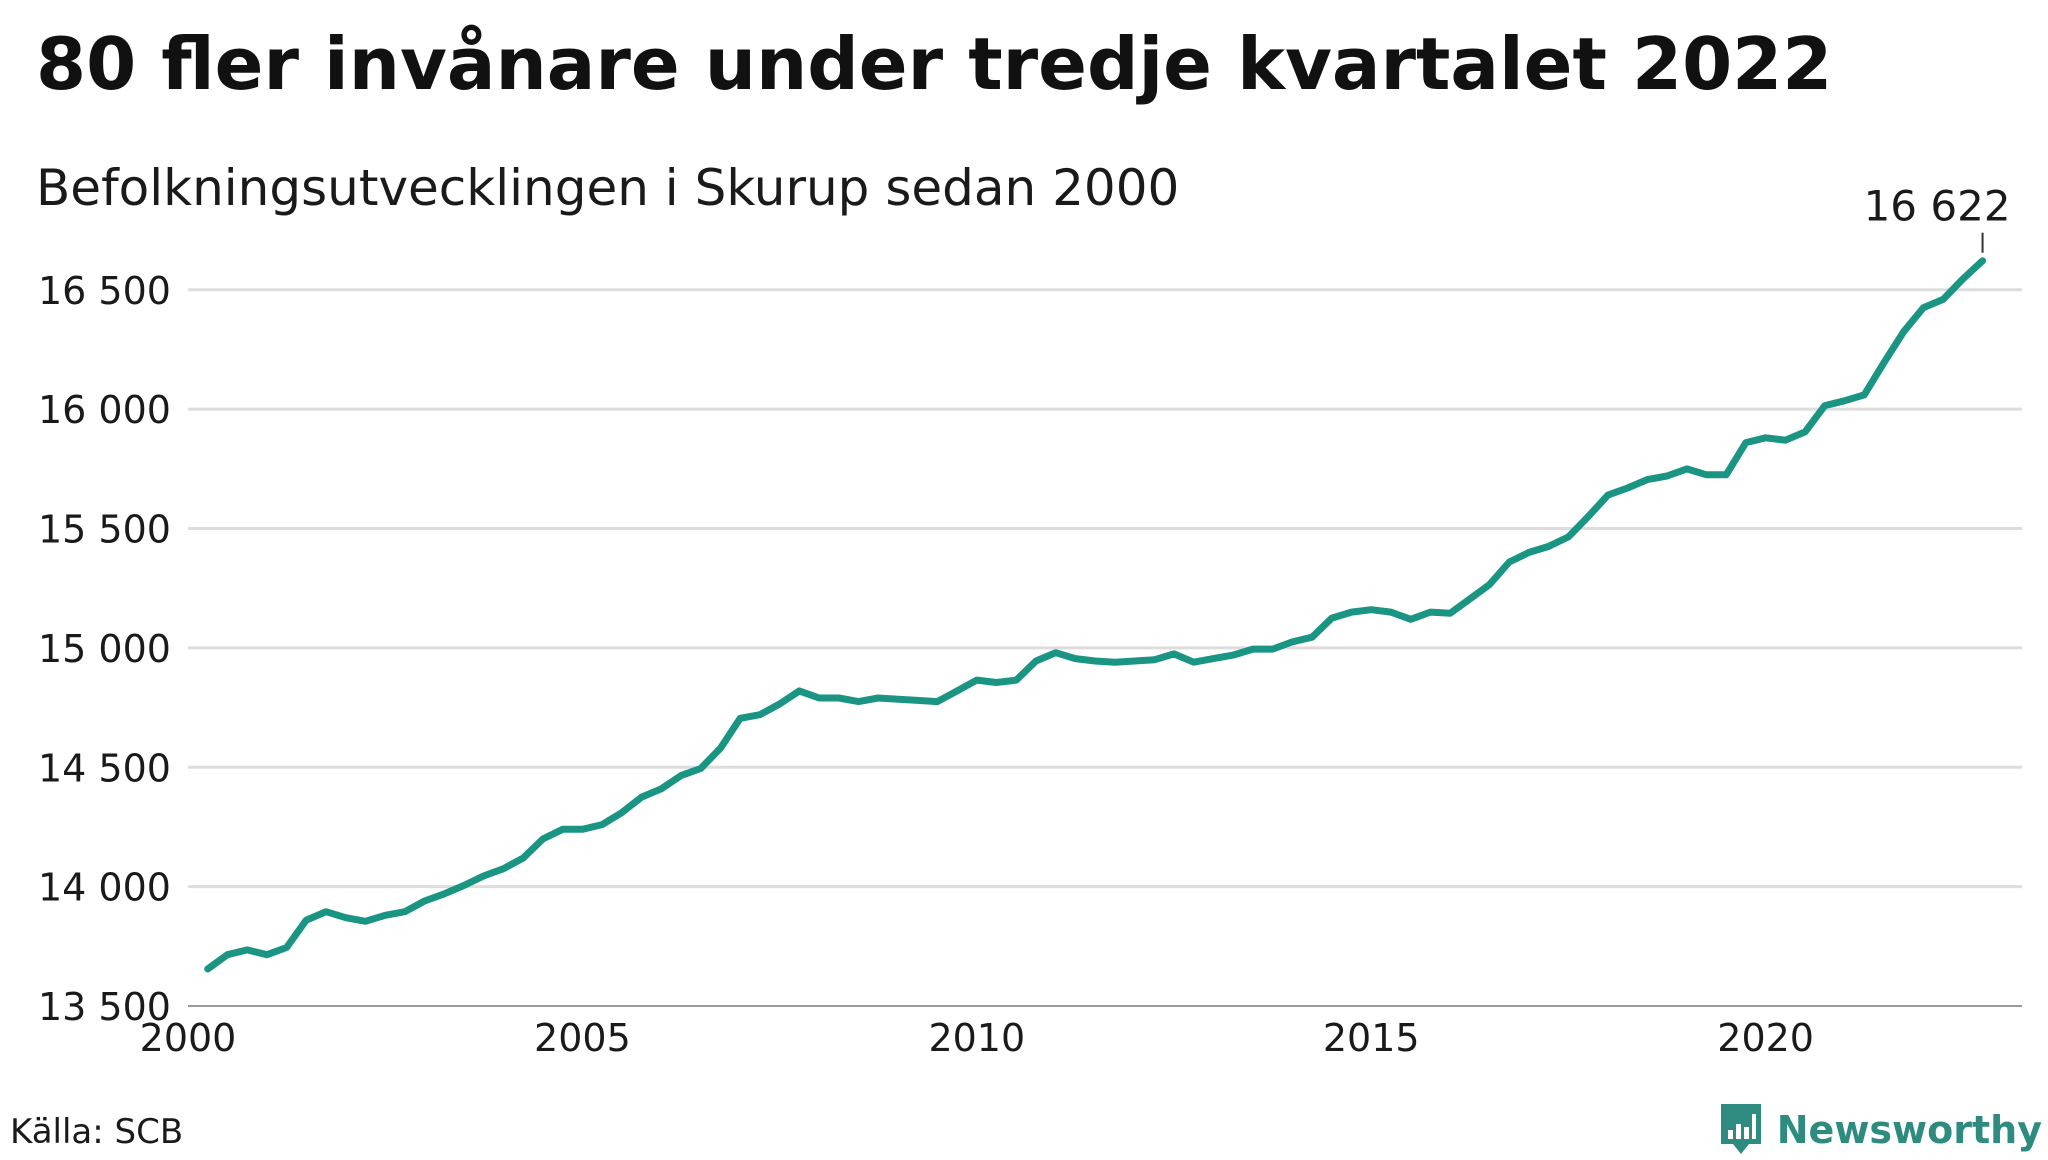  Describe the element at coordinates (104, 291) in the screenshot. I see `y-tick-label: 16 500` at that location.